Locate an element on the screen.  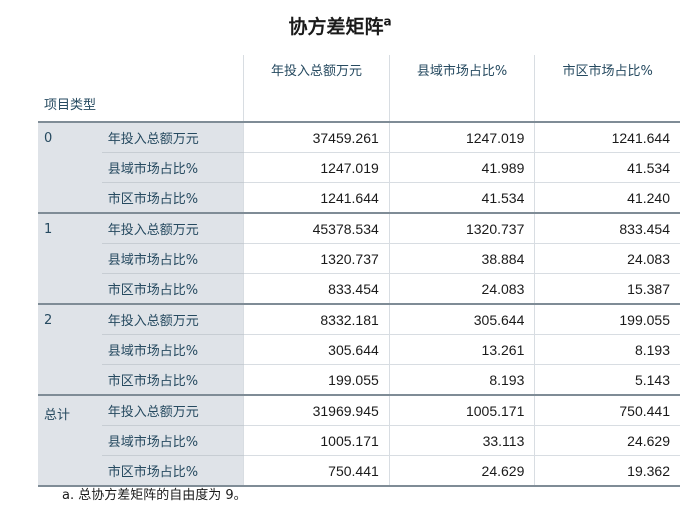
table-row: 县域市场占比% 1005.171 33.113 24.629 is located at coordinates (359, 440).